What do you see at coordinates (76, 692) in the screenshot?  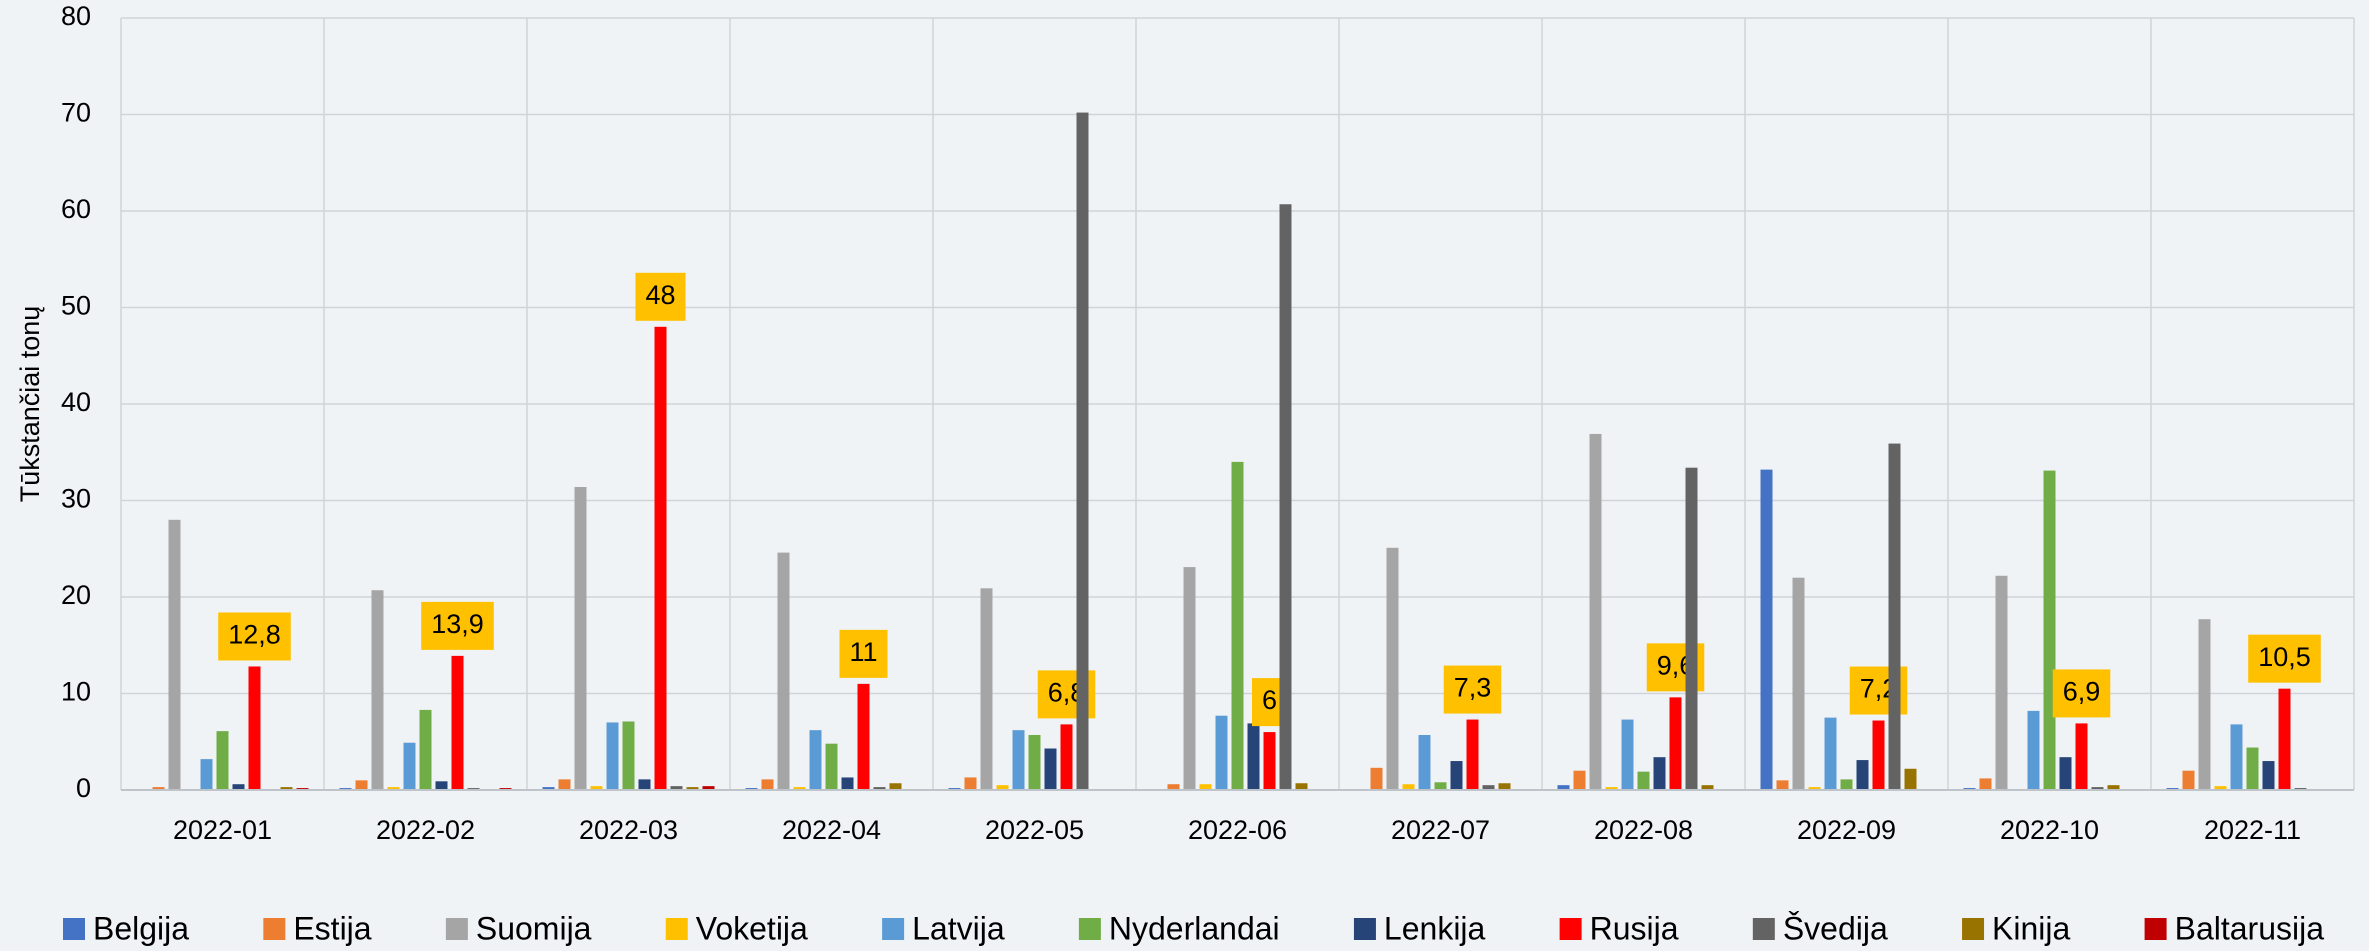 I see `y-tick-label: 10` at bounding box center [76, 692].